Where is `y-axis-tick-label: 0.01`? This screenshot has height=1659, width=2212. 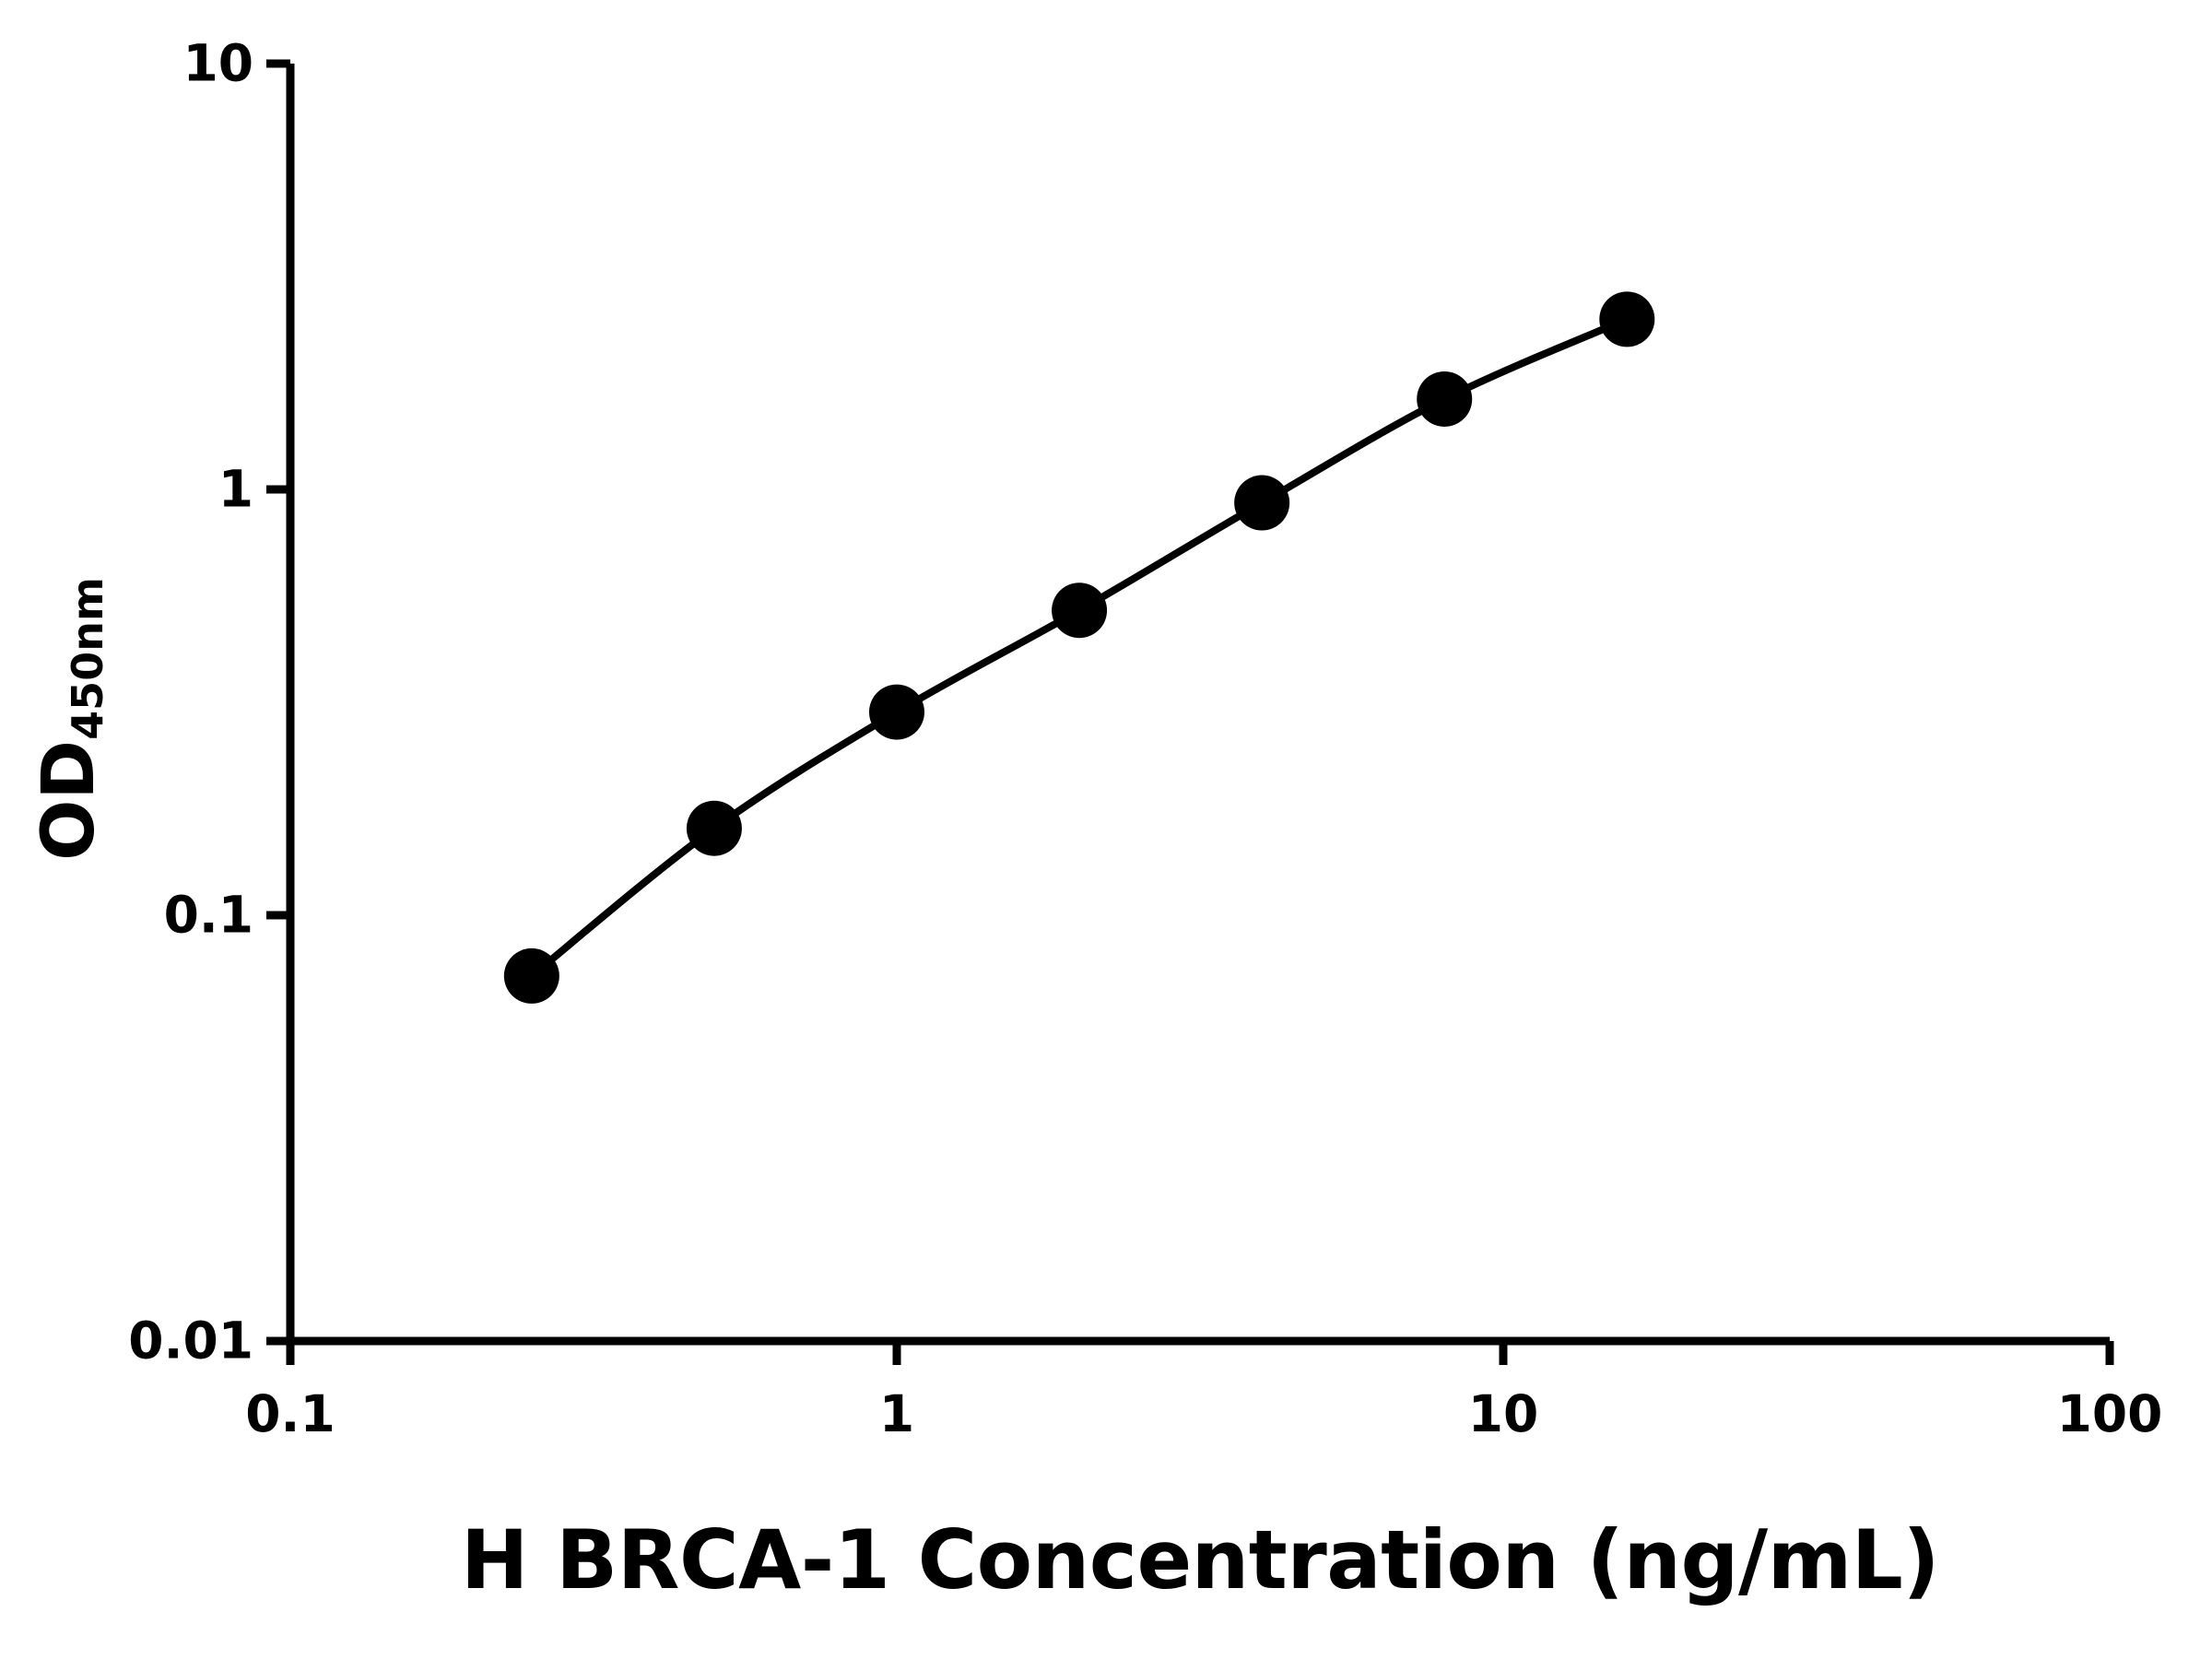 y-axis-tick-label: 0.01 is located at coordinates (190, 1341).